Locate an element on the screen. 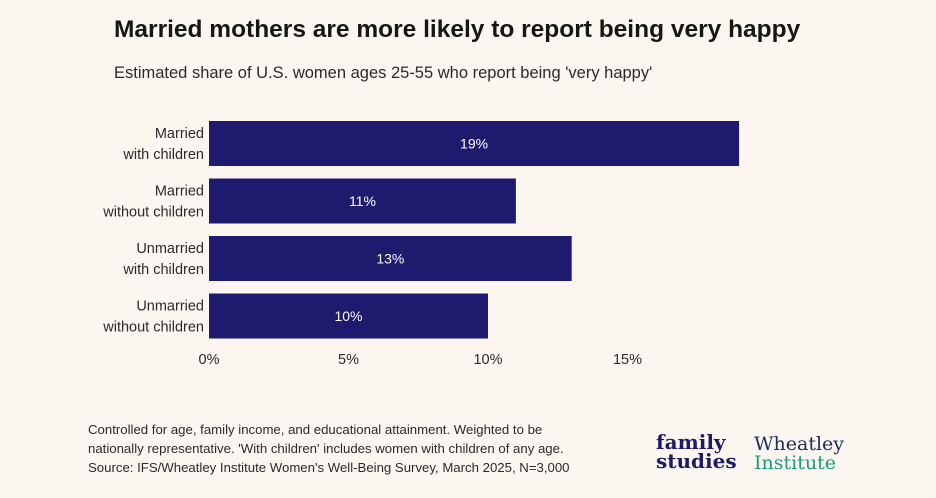  category-label-2-line-0: Unmarried is located at coordinates (170, 249).